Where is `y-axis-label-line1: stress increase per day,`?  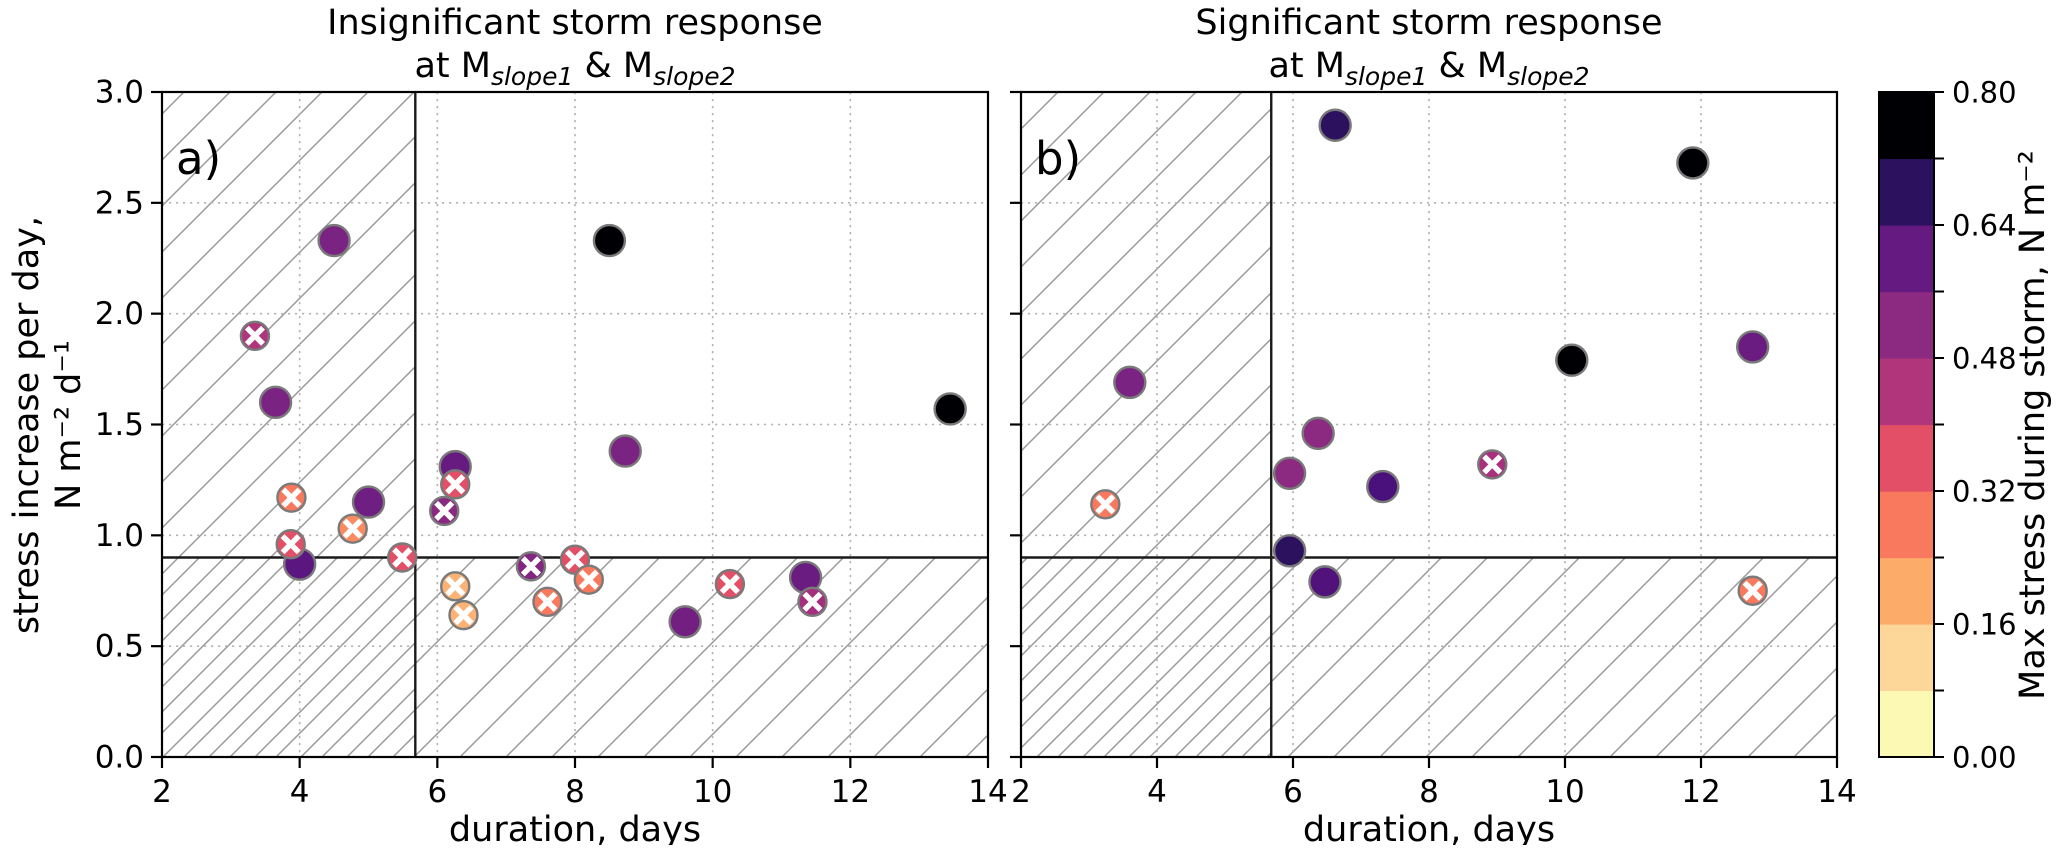 y-axis-label-line1: stress increase per day, is located at coordinates (27, 425).